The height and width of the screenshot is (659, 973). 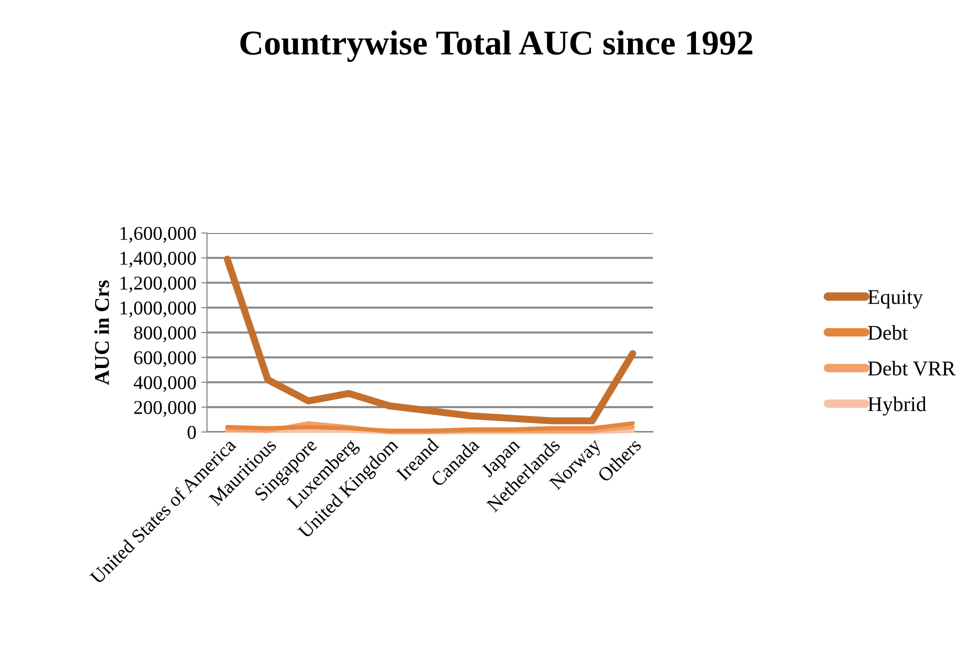 What do you see at coordinates (158, 284) in the screenshot?
I see `y-tick-label: 1,200,000` at bounding box center [158, 284].